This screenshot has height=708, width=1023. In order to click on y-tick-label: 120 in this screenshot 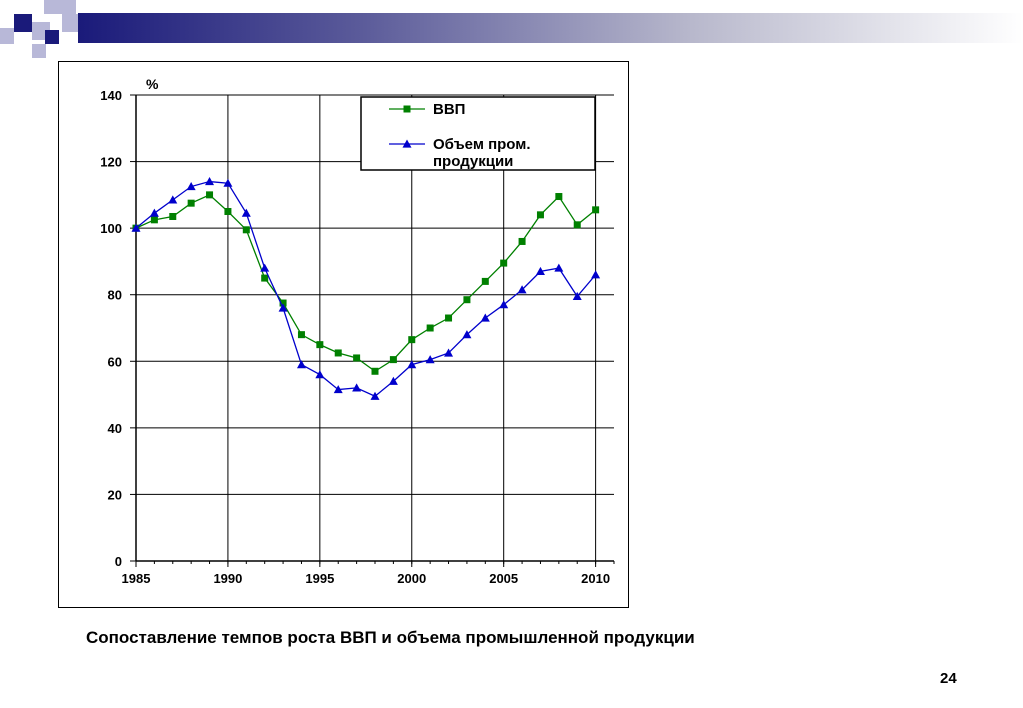, I will do `click(111, 162)`.